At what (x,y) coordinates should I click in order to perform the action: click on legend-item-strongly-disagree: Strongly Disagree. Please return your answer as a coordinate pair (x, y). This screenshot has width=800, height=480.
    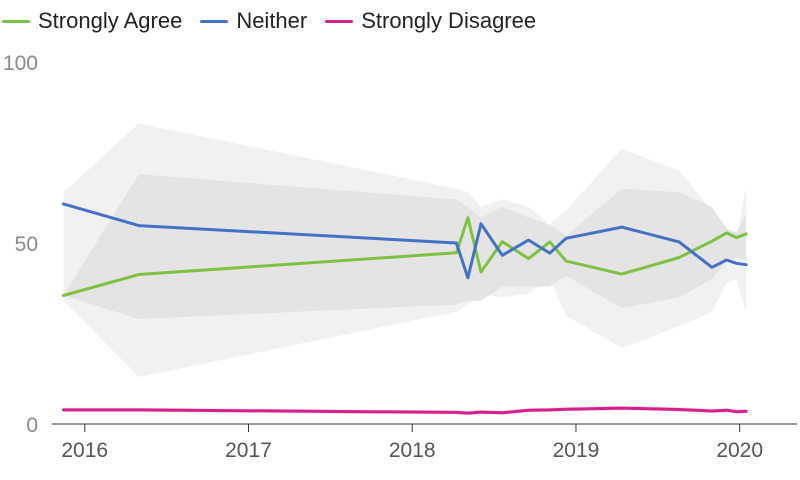
    Looking at the image, I should click on (430, 21).